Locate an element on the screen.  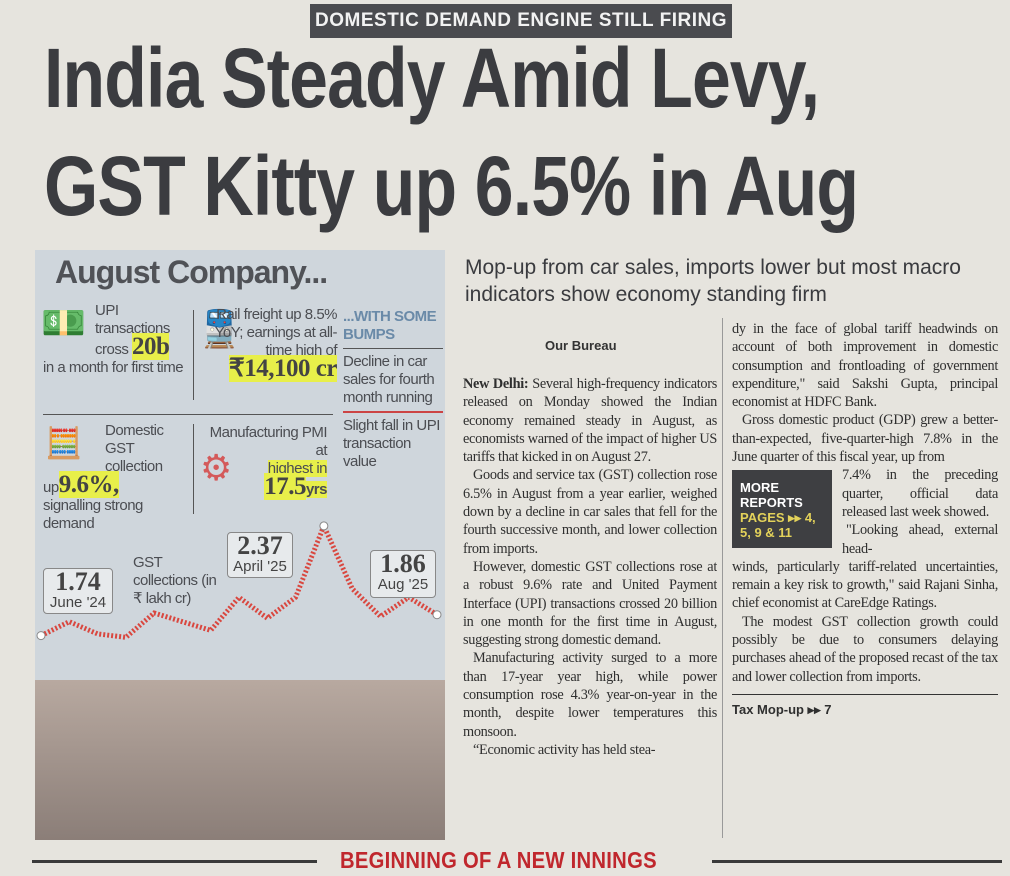
cash-phone-icon: 💵 is located at coordinates (63, 322).